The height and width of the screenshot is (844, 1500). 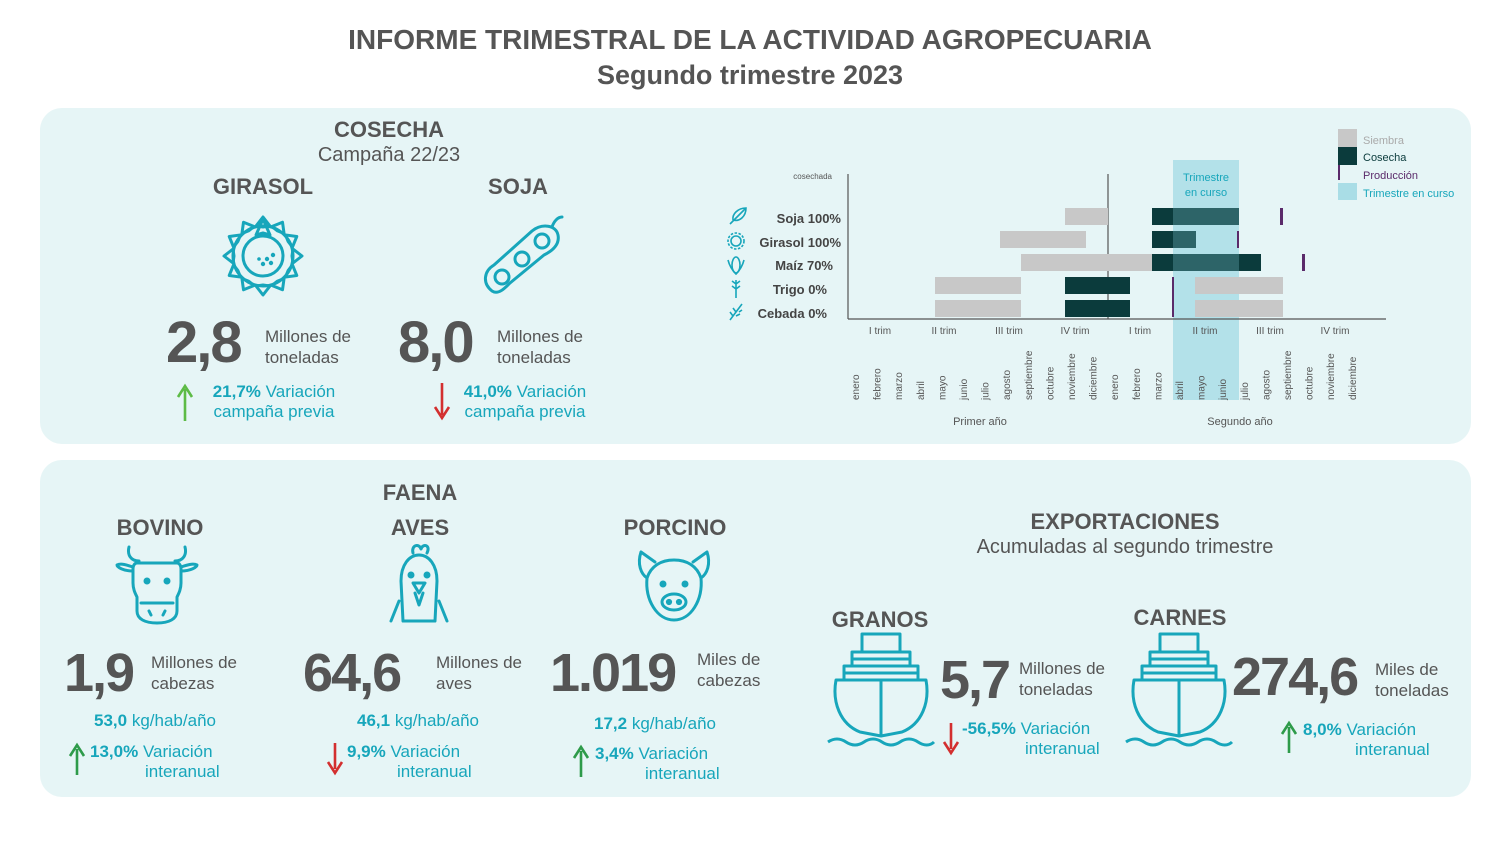 What do you see at coordinates (1097, 308) in the screenshot?
I see `bar-cebada-cosecha` at bounding box center [1097, 308].